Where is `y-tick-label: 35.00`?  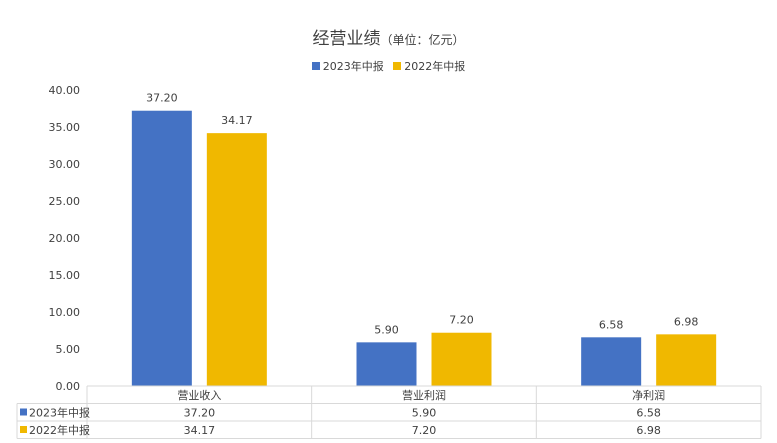 y-tick-label: 35.00 is located at coordinates (65, 127).